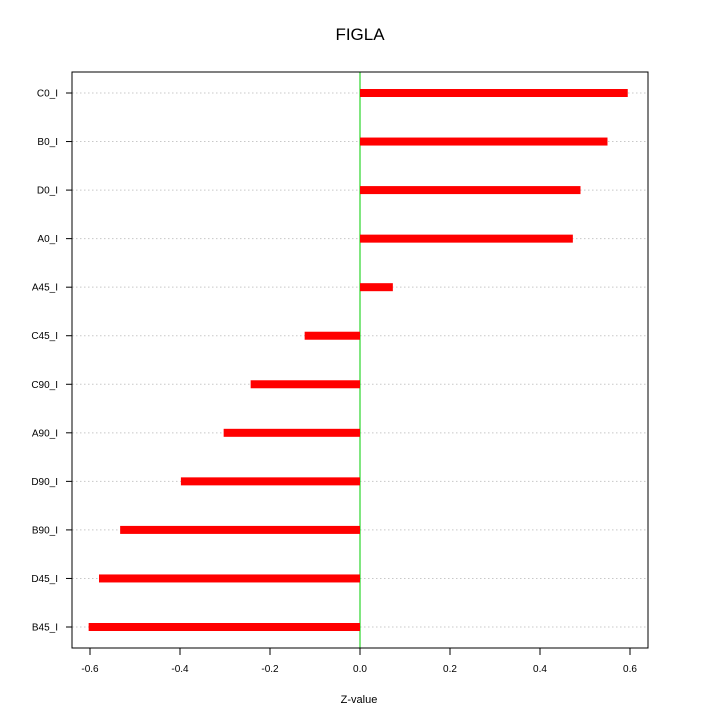 Image resolution: width=720 pixels, height=720 pixels. What do you see at coordinates (270, 669) in the screenshot?
I see `x-tick-label: -0.2` at bounding box center [270, 669].